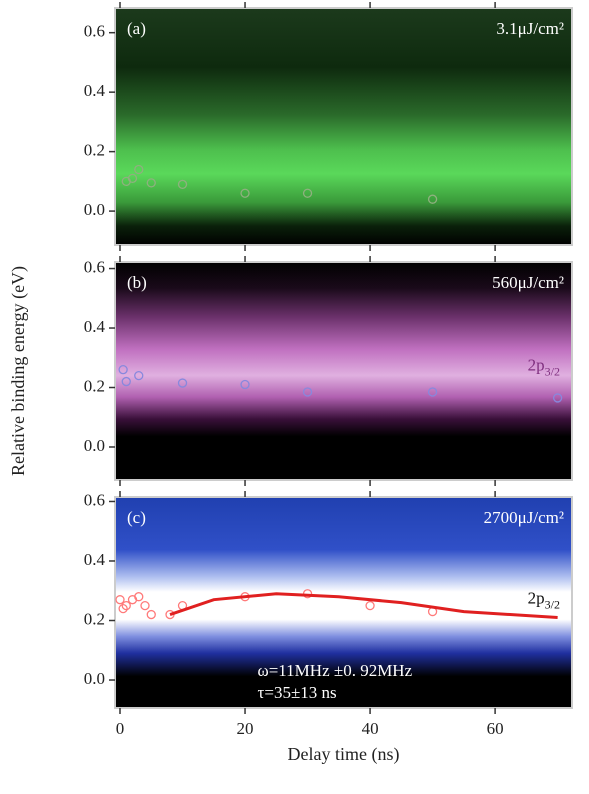 The width and height of the screenshot is (589, 794). What do you see at coordinates (530, 28) in the screenshot?
I see `fluence: 3.1μJ/cm²` at bounding box center [530, 28].